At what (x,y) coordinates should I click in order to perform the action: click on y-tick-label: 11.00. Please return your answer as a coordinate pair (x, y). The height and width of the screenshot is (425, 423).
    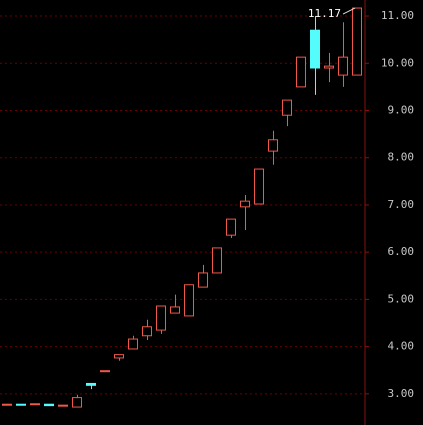
    Looking at the image, I should click on (397, 15).